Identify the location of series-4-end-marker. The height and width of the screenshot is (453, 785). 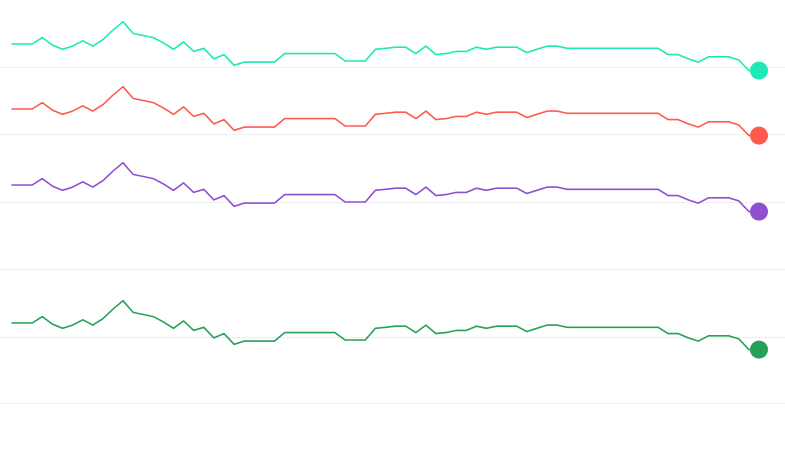
(759, 349).